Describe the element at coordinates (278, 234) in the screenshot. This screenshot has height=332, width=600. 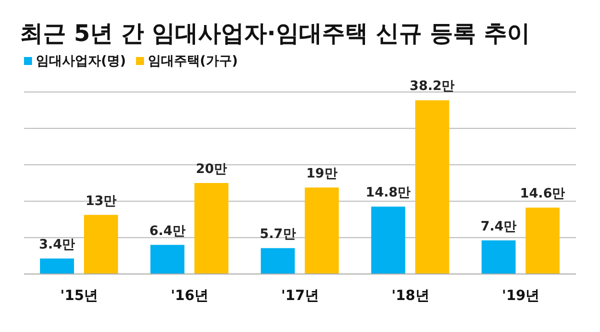
I see `data-label: 5.7만` at that location.